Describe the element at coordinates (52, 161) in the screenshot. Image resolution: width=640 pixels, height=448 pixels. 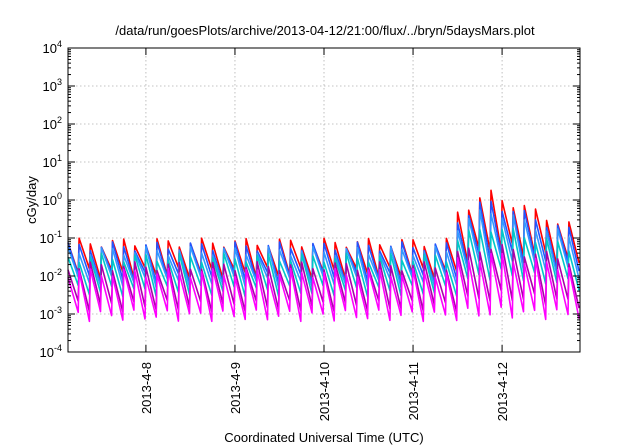
I see `y-tick-label: 10¹` at that location.